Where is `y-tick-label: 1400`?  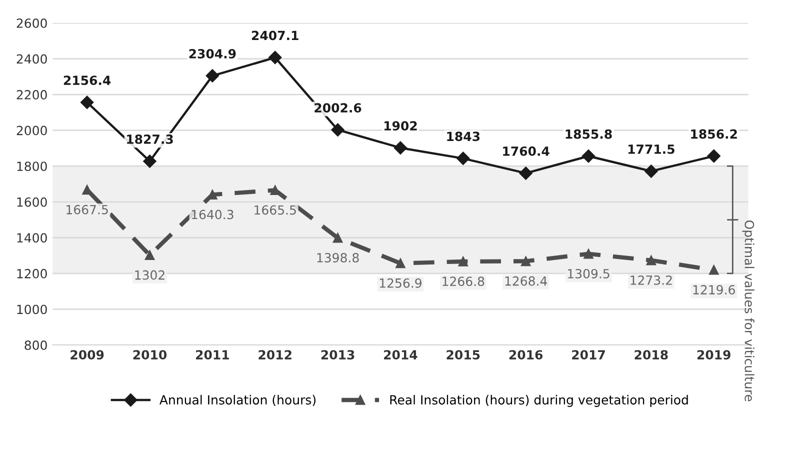
y-tick-label: 1400 is located at coordinates (32, 238).